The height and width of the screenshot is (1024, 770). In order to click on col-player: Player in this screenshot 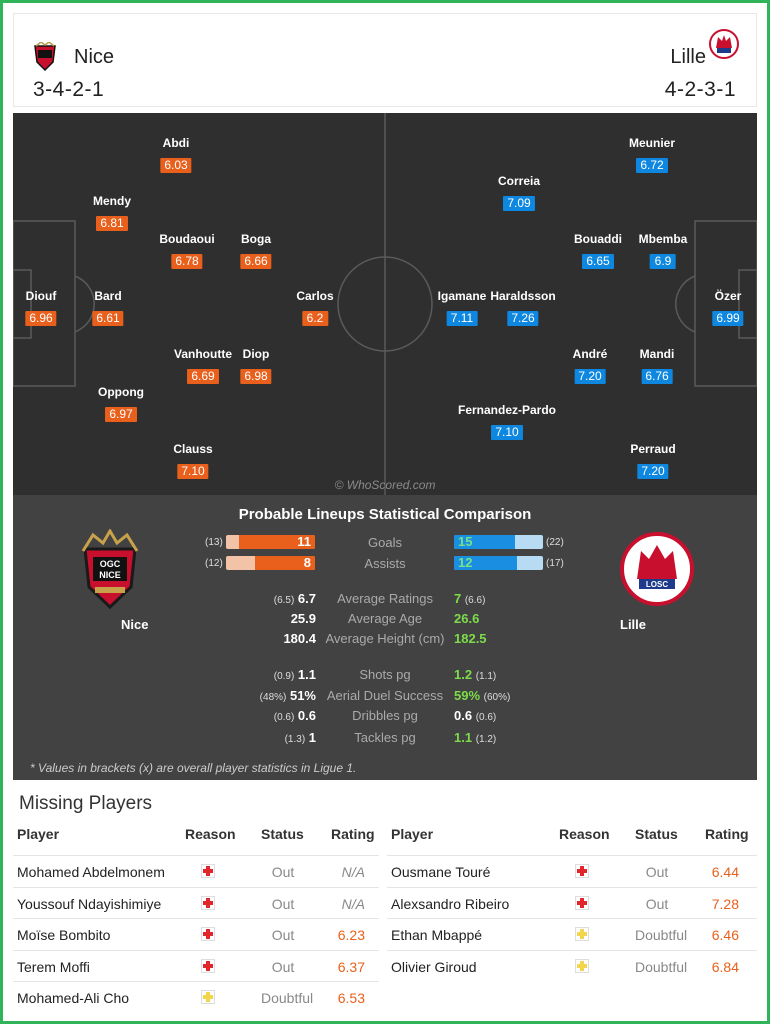, I will do `click(412, 834)`.